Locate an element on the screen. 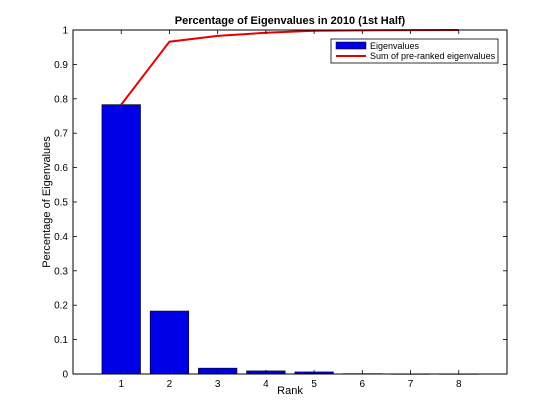 The width and height of the screenshot is (560, 420). y-tick-label: 0.6 is located at coordinates (61, 168).